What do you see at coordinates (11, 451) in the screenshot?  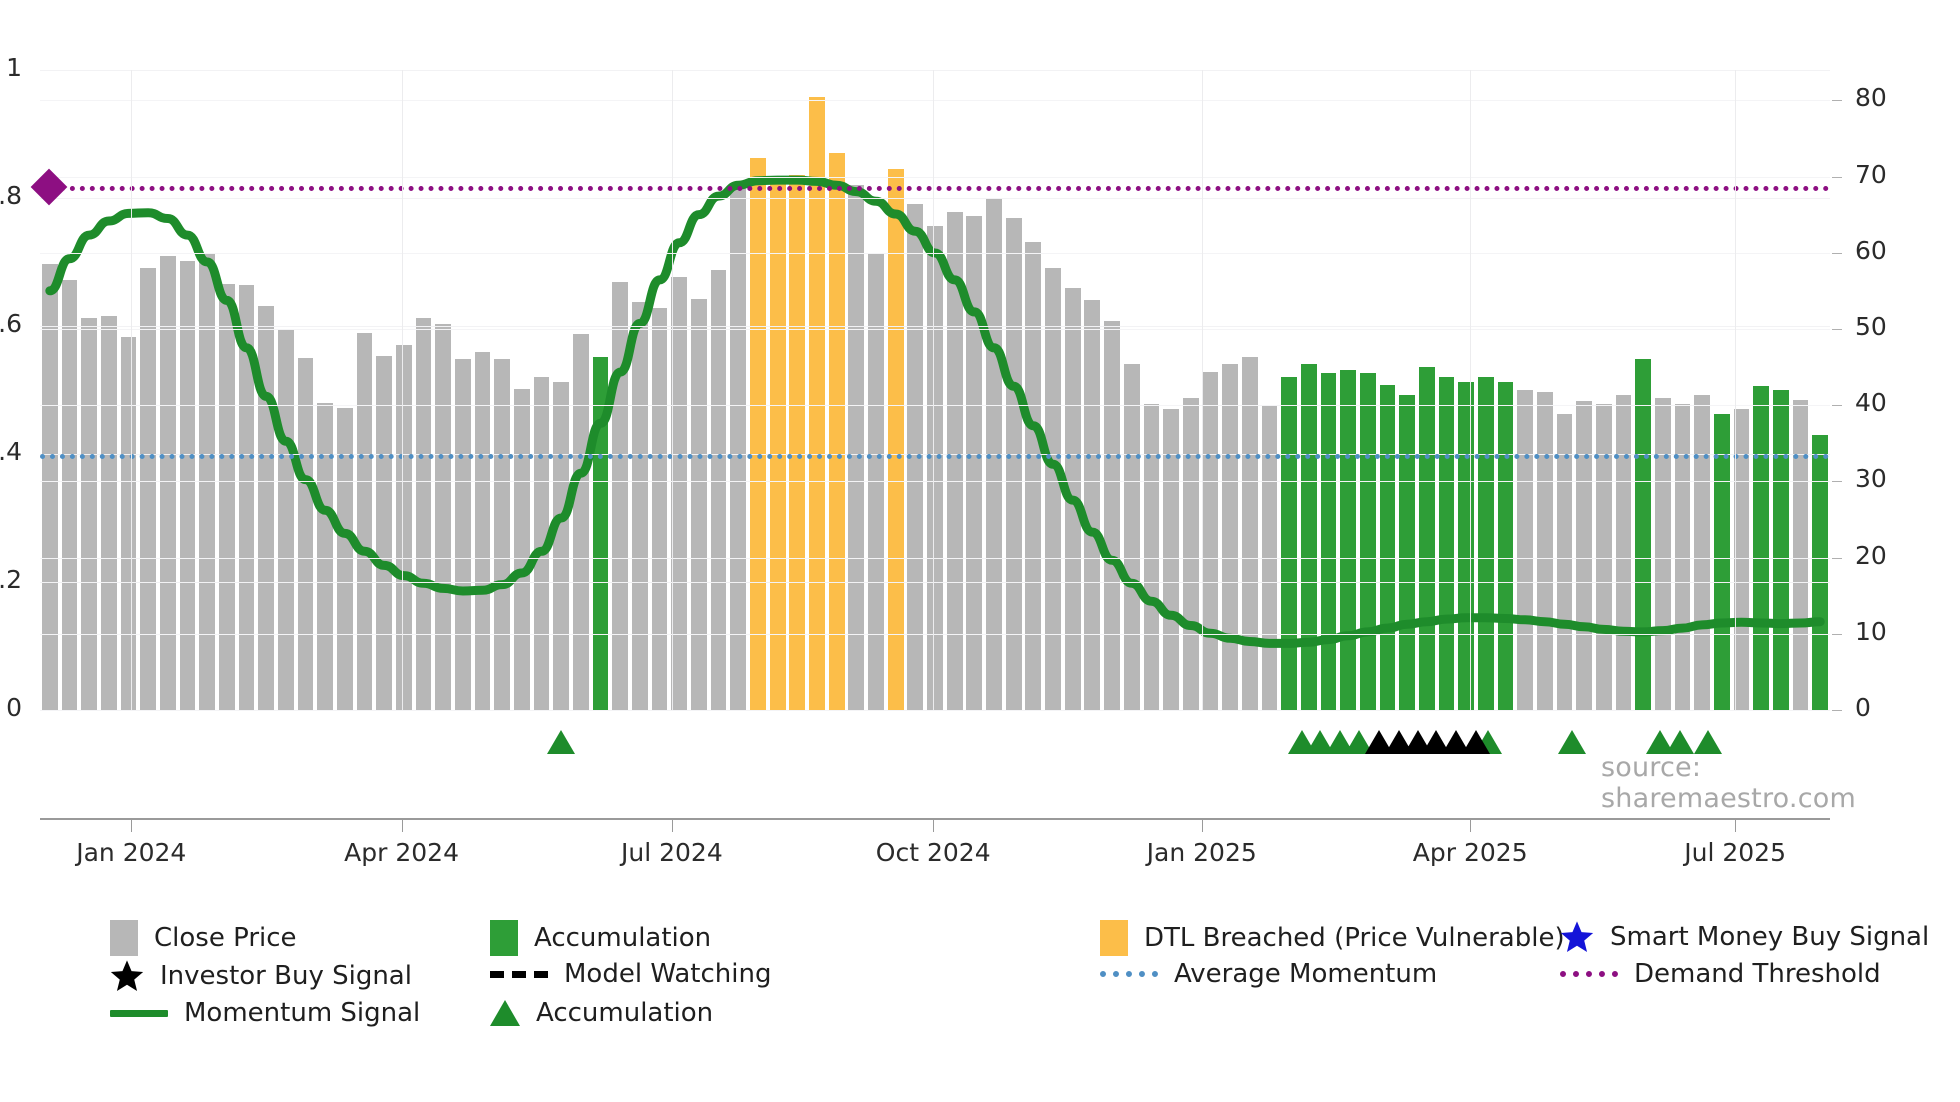 I see `y-axis-left-tick-label: 0.4` at bounding box center [11, 451].